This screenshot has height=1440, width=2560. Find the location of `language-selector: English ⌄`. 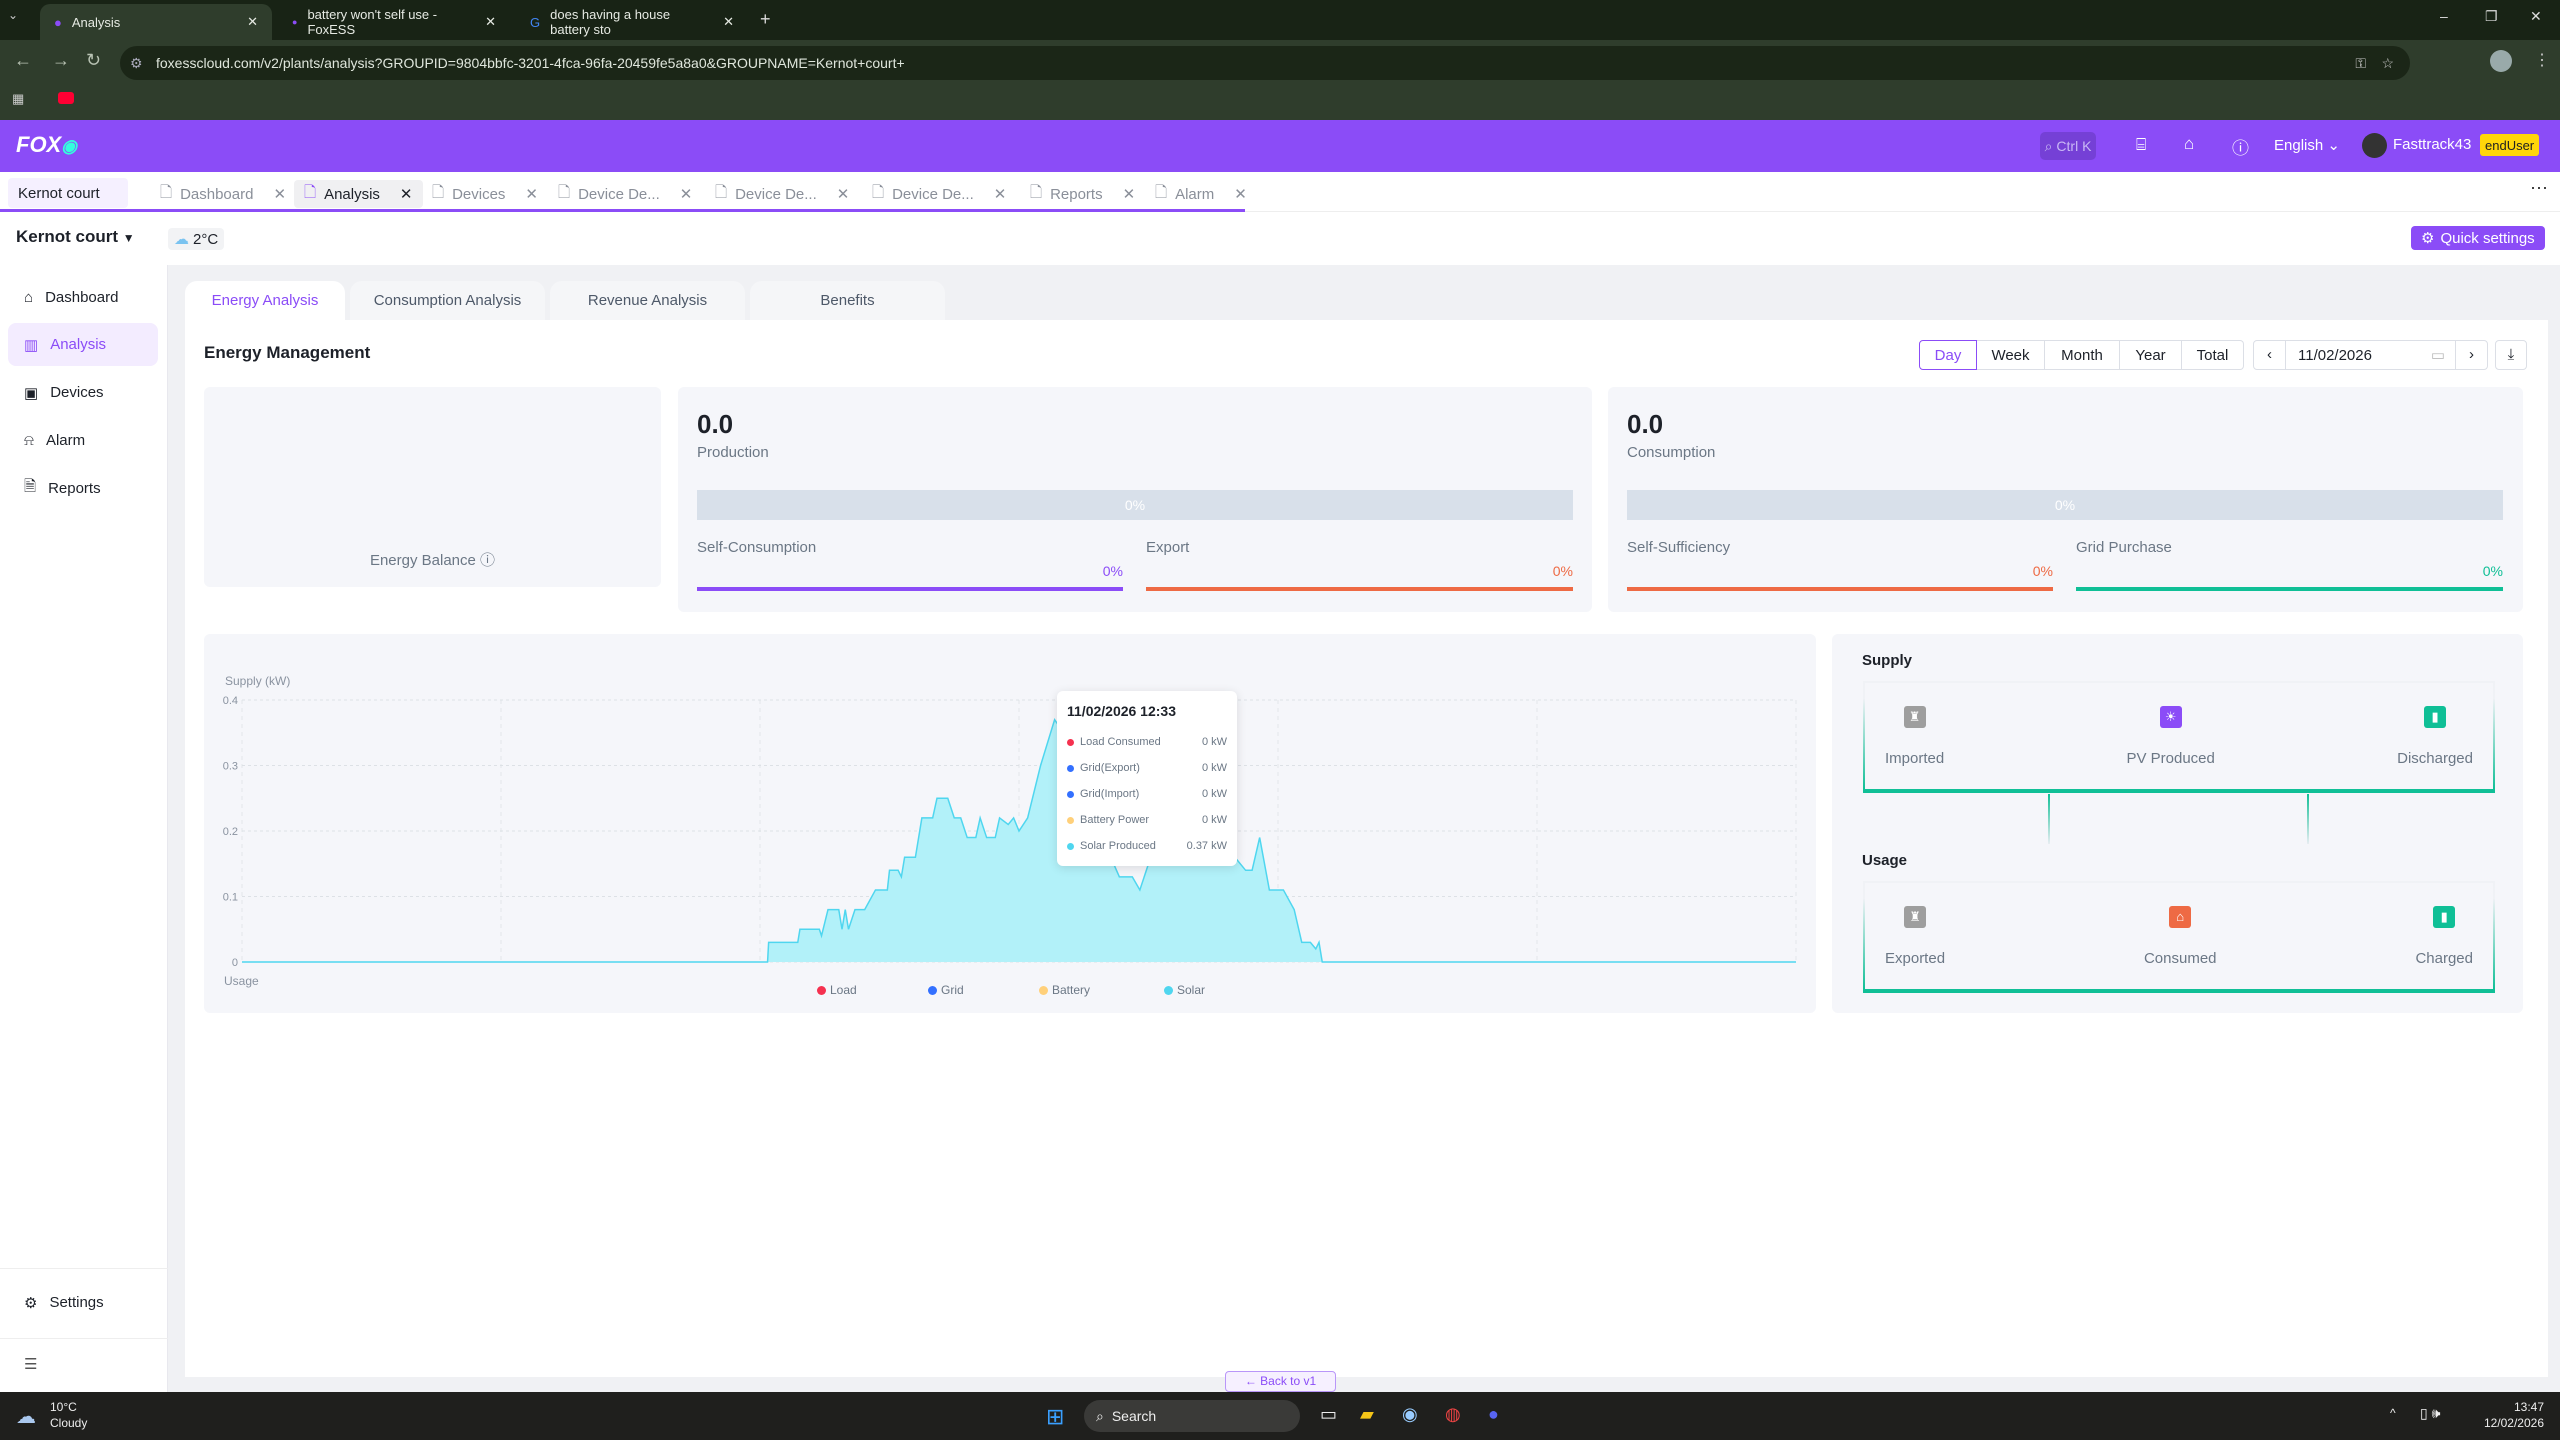

language-selector: English ⌄ is located at coordinates (2307, 145).